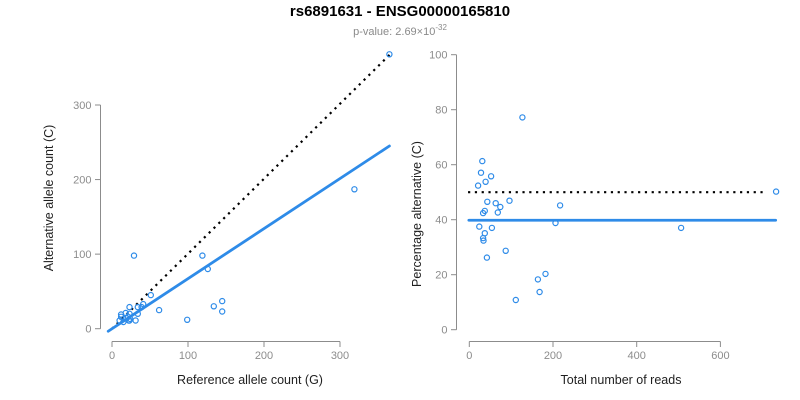 The image size is (800, 400). I want to click on right-y-axis-label: Percentage alternative (C), so click(417, 214).